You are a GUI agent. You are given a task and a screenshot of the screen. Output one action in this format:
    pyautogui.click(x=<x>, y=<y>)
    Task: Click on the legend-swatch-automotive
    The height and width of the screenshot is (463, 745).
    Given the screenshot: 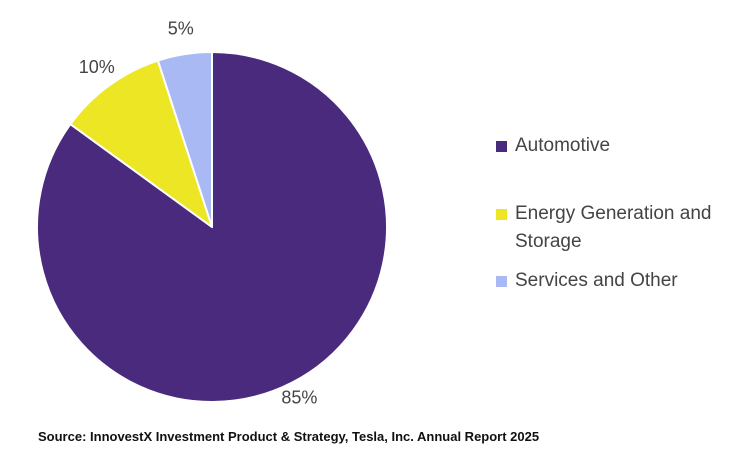 What is the action you would take?
    pyautogui.click(x=501, y=146)
    